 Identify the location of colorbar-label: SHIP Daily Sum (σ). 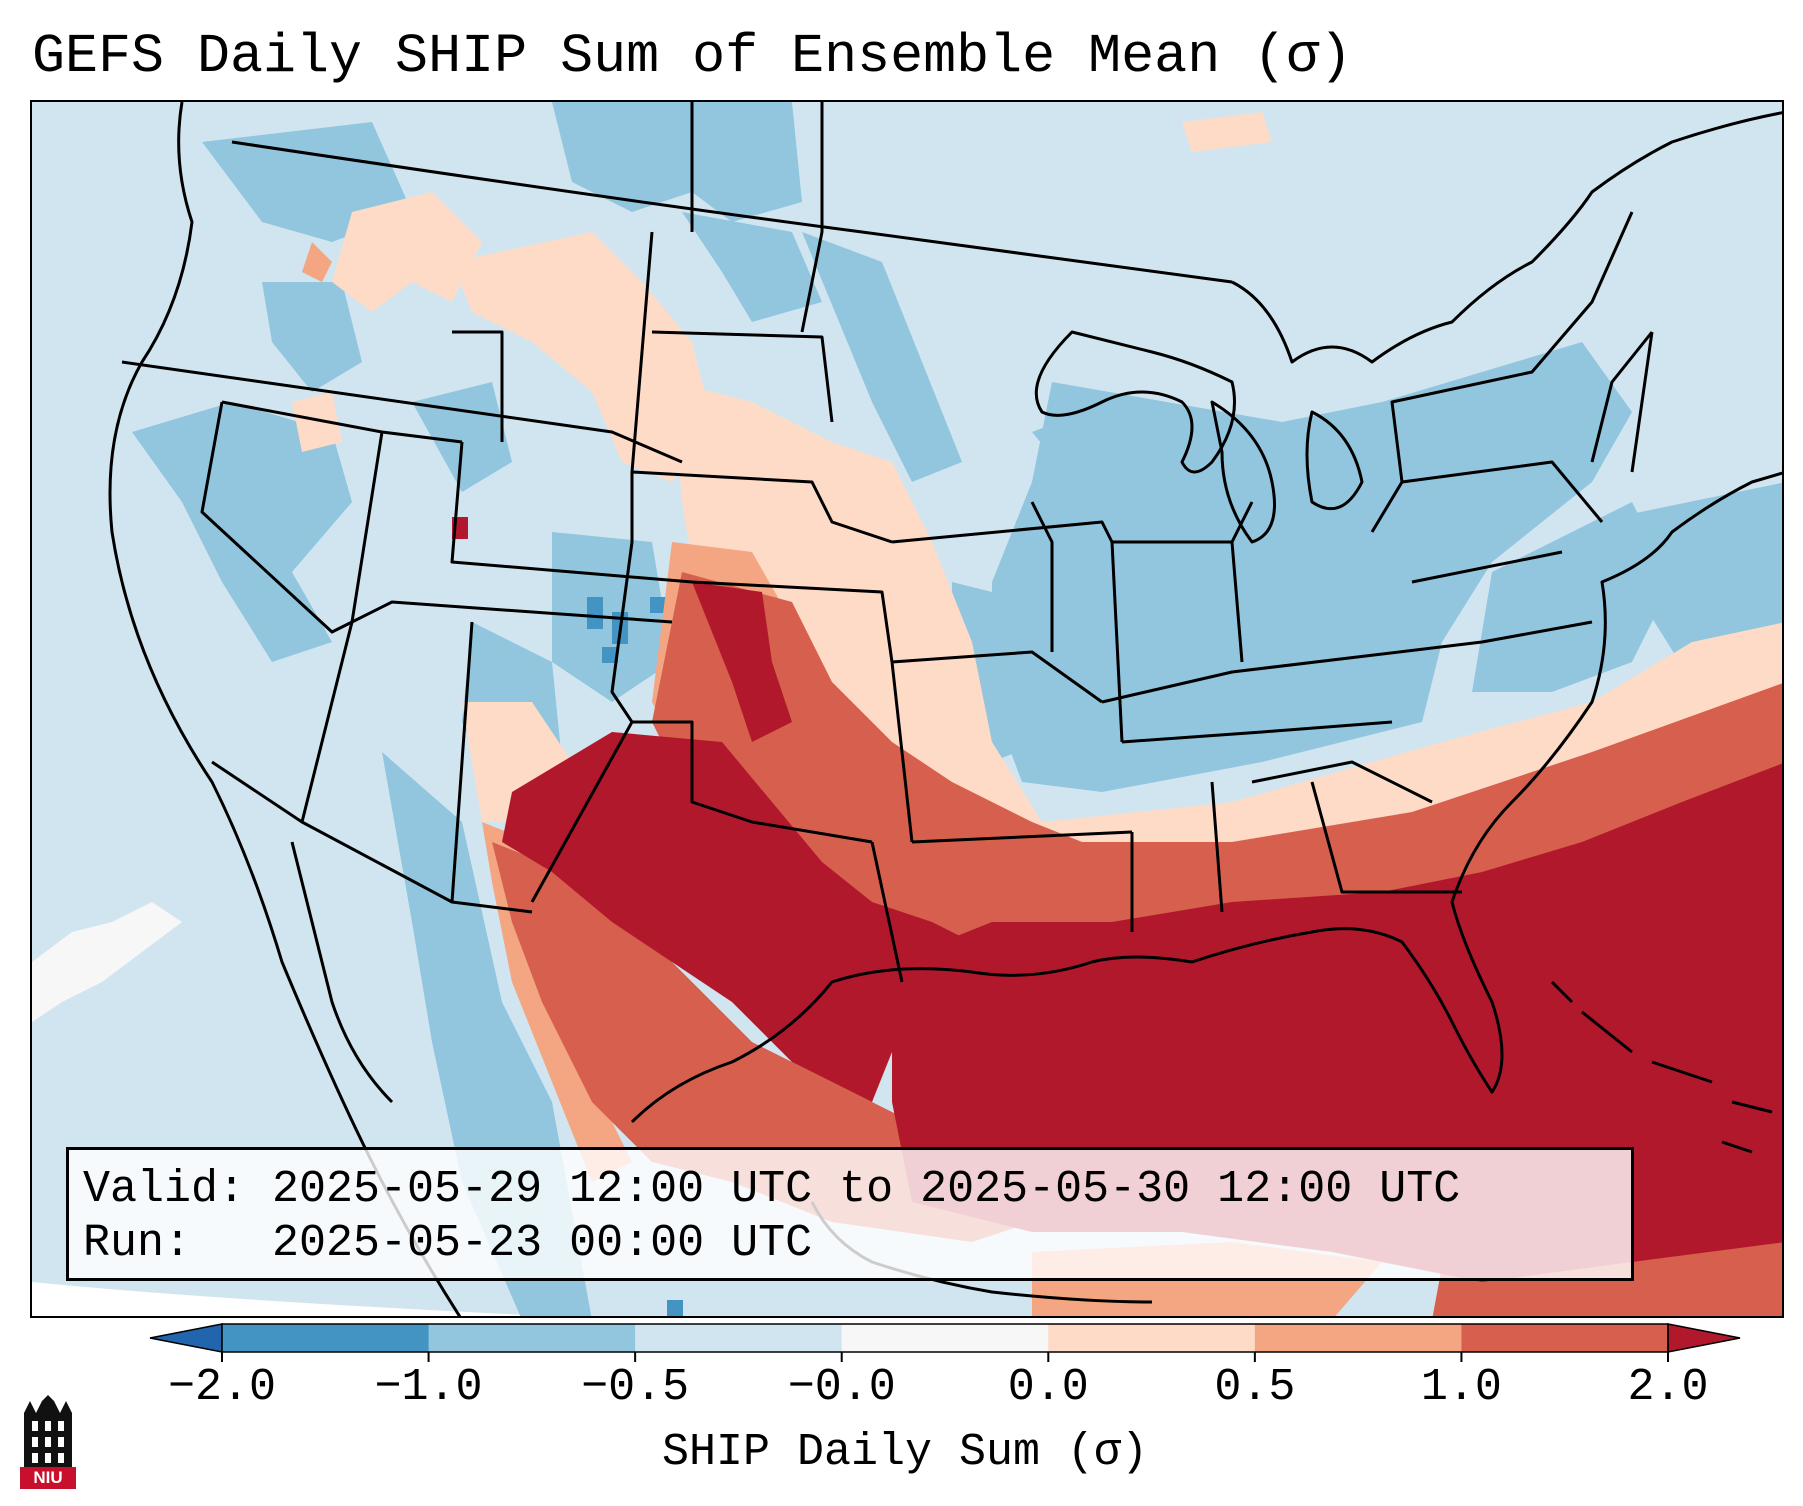
(905, 1452).